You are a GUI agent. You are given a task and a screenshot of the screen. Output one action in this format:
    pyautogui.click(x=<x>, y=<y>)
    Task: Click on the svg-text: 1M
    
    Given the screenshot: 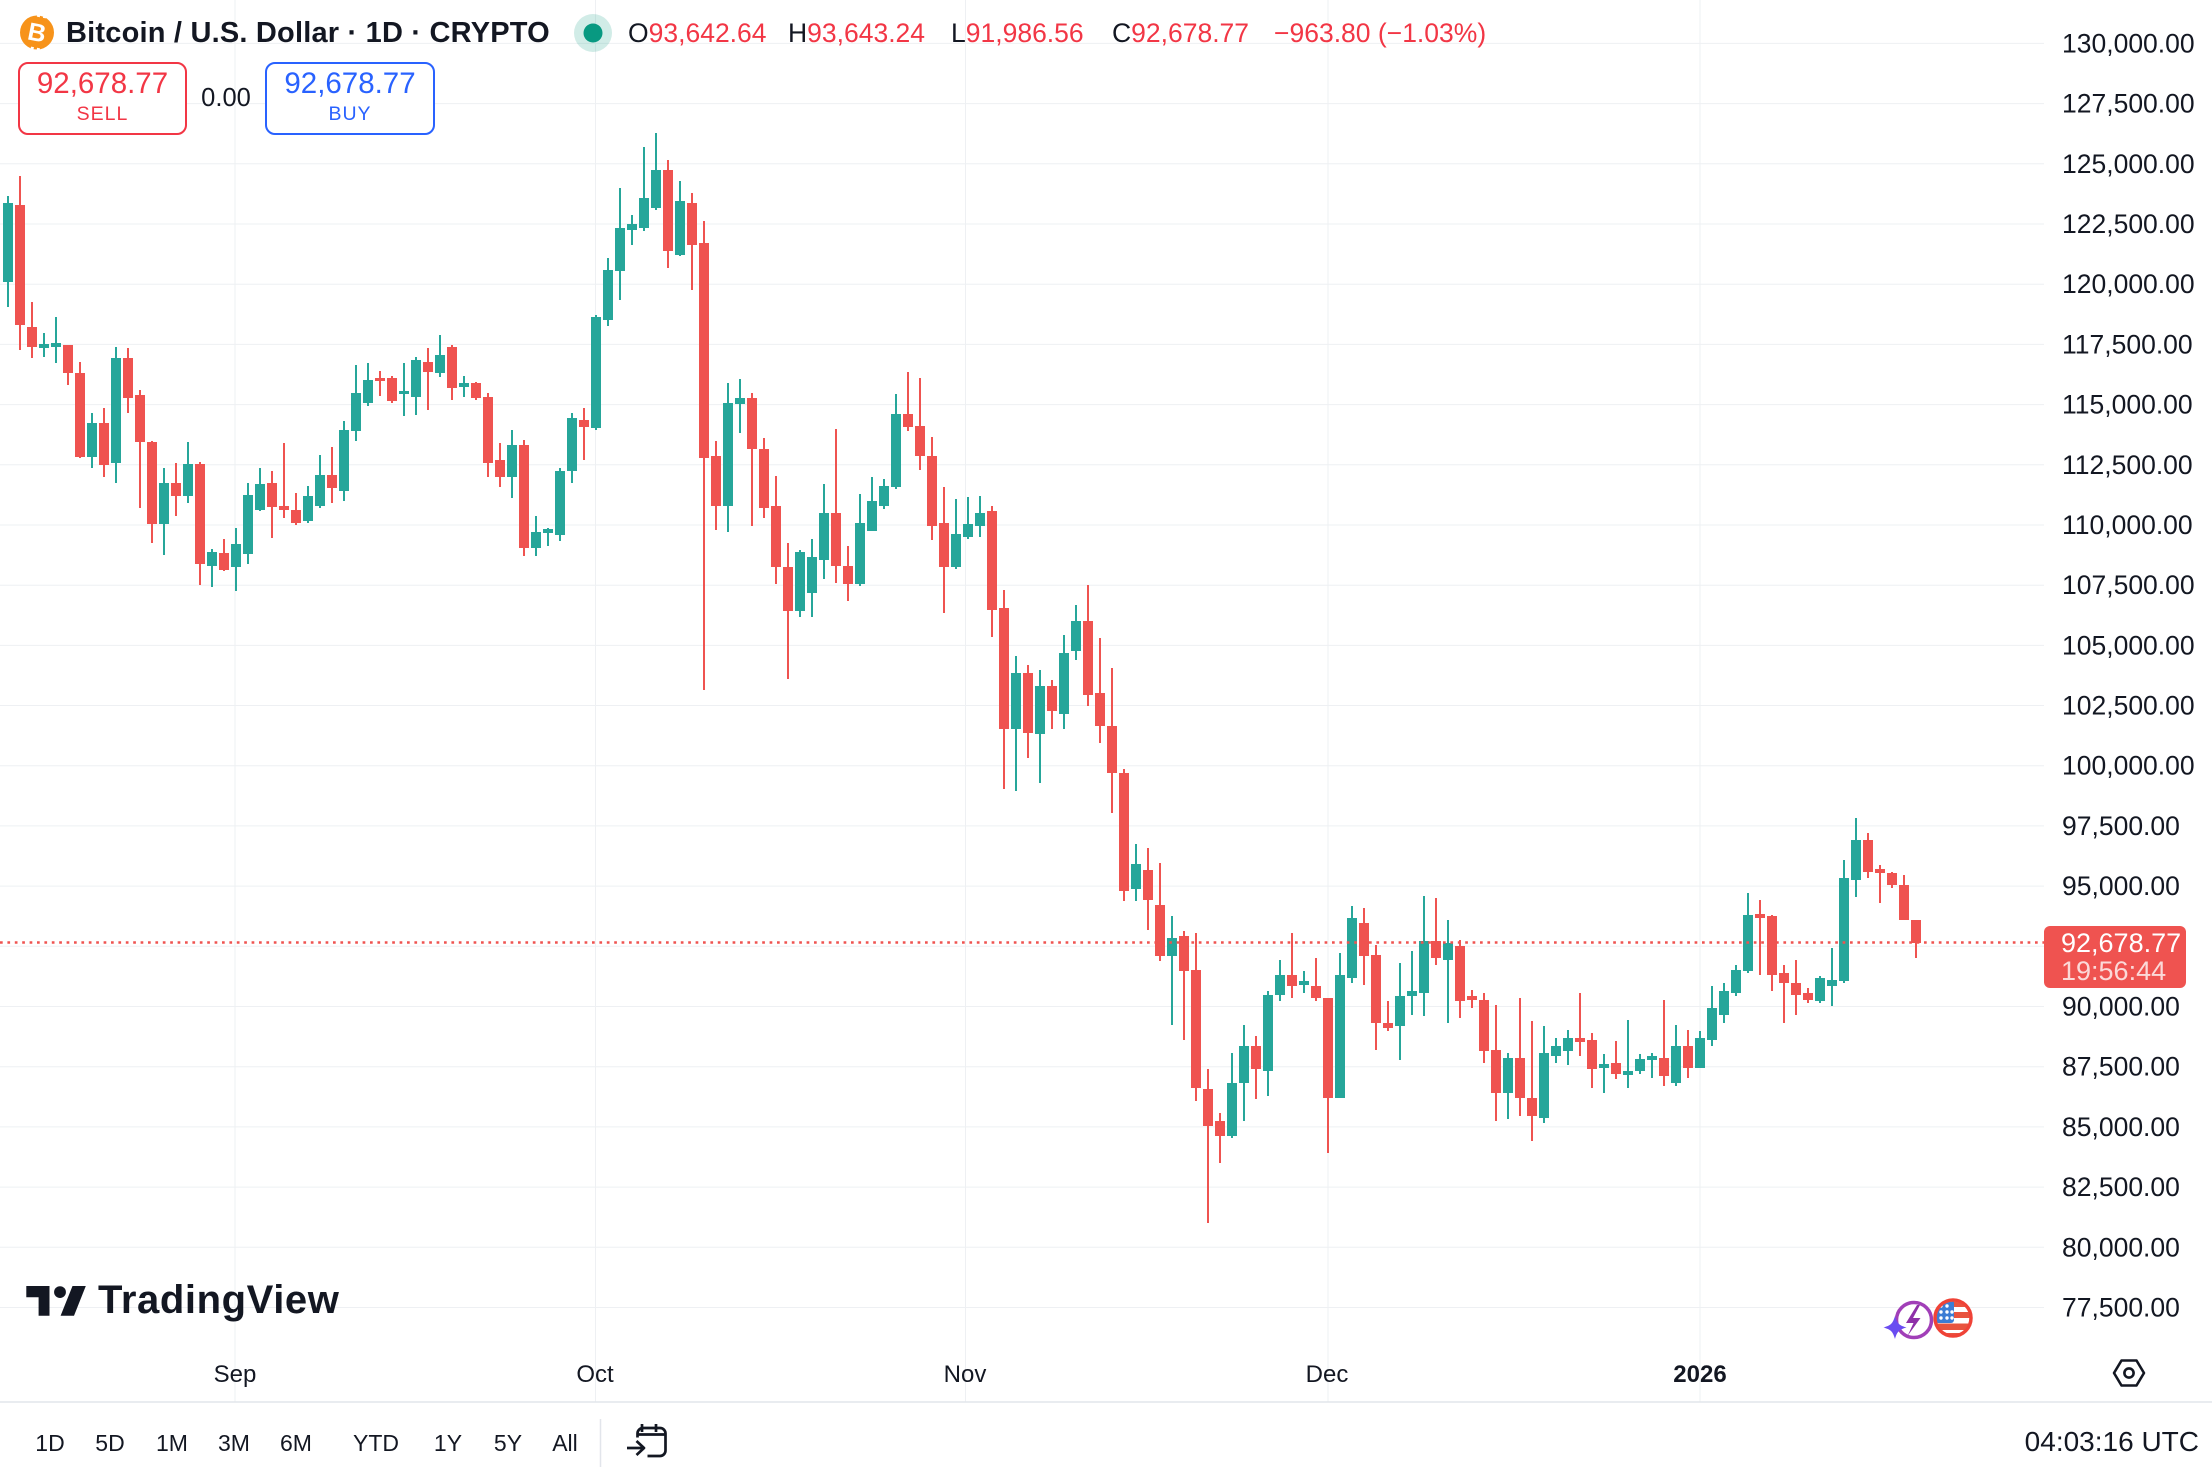 What is the action you would take?
    pyautogui.click(x=172, y=1443)
    